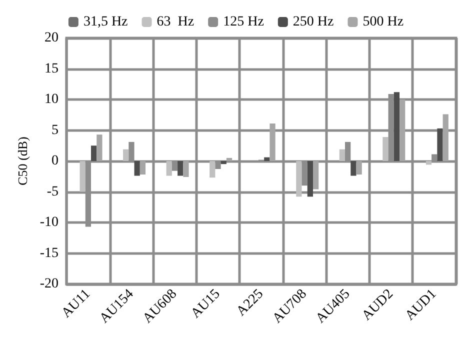  I want to click on y-tick-label: -15, so click(49, 253).